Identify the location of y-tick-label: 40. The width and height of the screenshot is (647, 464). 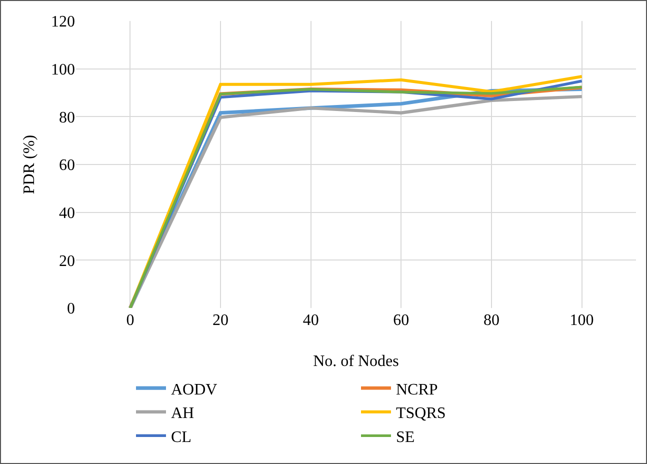
(67, 213).